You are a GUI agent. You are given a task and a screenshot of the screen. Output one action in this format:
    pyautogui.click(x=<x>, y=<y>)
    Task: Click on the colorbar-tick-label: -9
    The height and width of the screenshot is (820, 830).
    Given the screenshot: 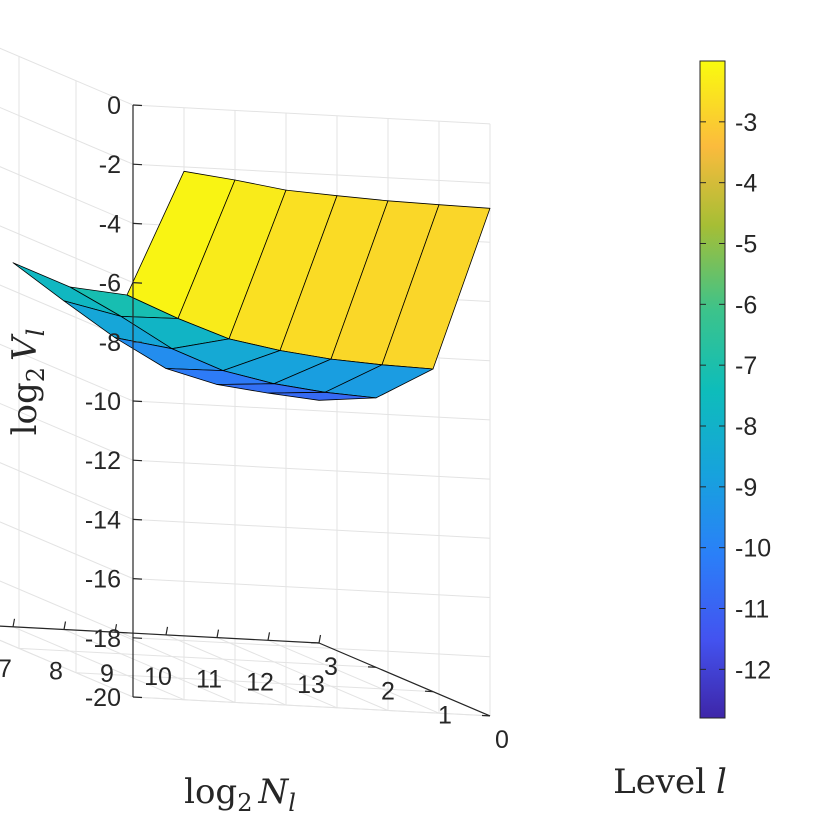 What is the action you would take?
    pyautogui.click(x=746, y=488)
    